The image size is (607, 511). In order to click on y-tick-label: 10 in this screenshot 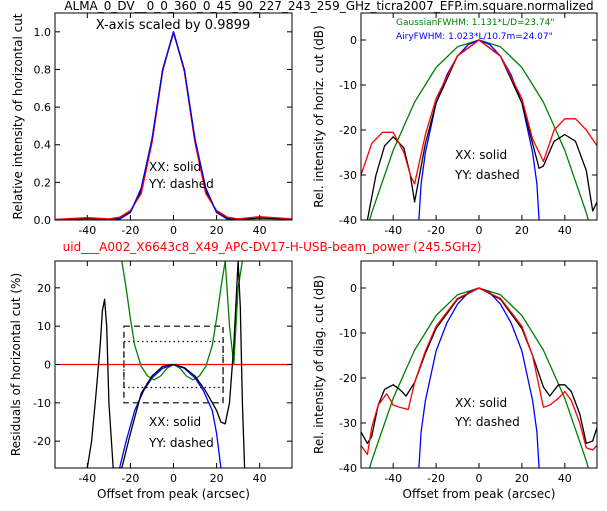, I will do `click(44, 326)`.